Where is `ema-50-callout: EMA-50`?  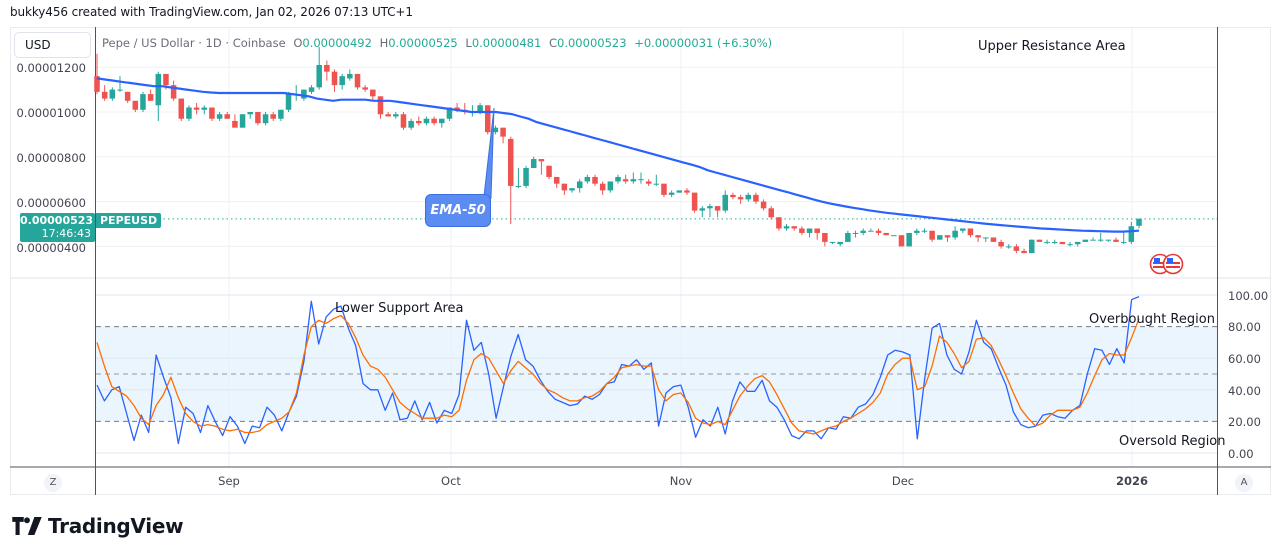
ema-50-callout: EMA-50 is located at coordinates (458, 210).